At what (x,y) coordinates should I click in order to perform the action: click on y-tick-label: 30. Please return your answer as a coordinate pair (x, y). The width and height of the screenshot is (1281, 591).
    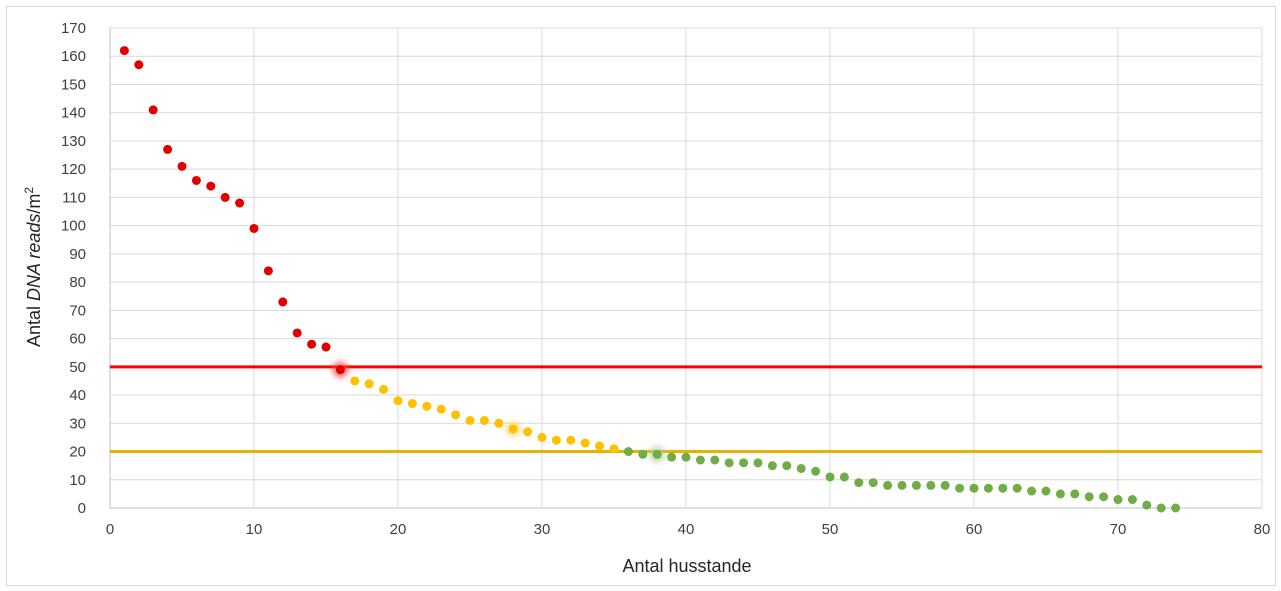
    Looking at the image, I should click on (77, 423).